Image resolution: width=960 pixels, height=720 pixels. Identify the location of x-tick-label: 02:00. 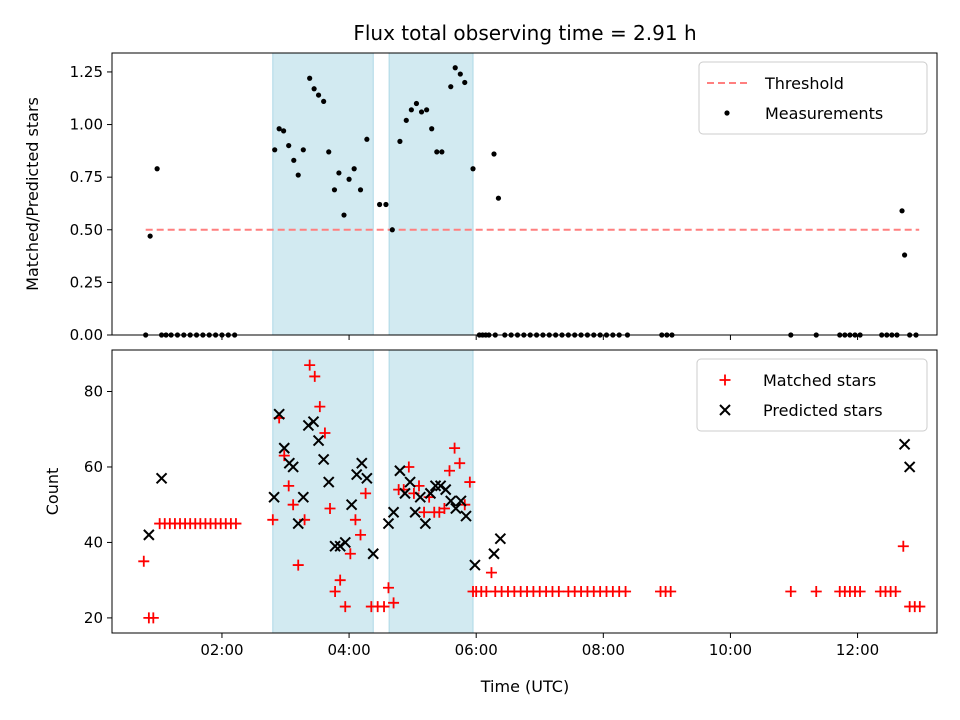
(221, 650).